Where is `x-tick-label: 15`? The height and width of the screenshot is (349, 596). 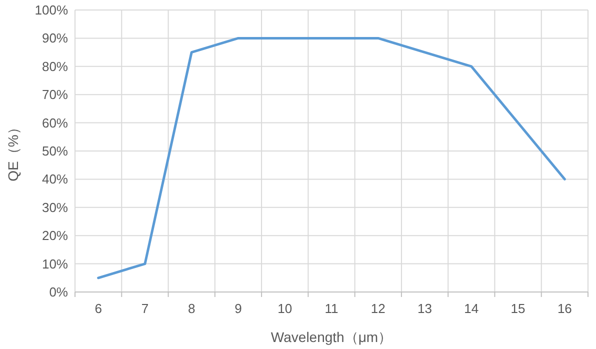 x-tick-label: 15 is located at coordinates (518, 308).